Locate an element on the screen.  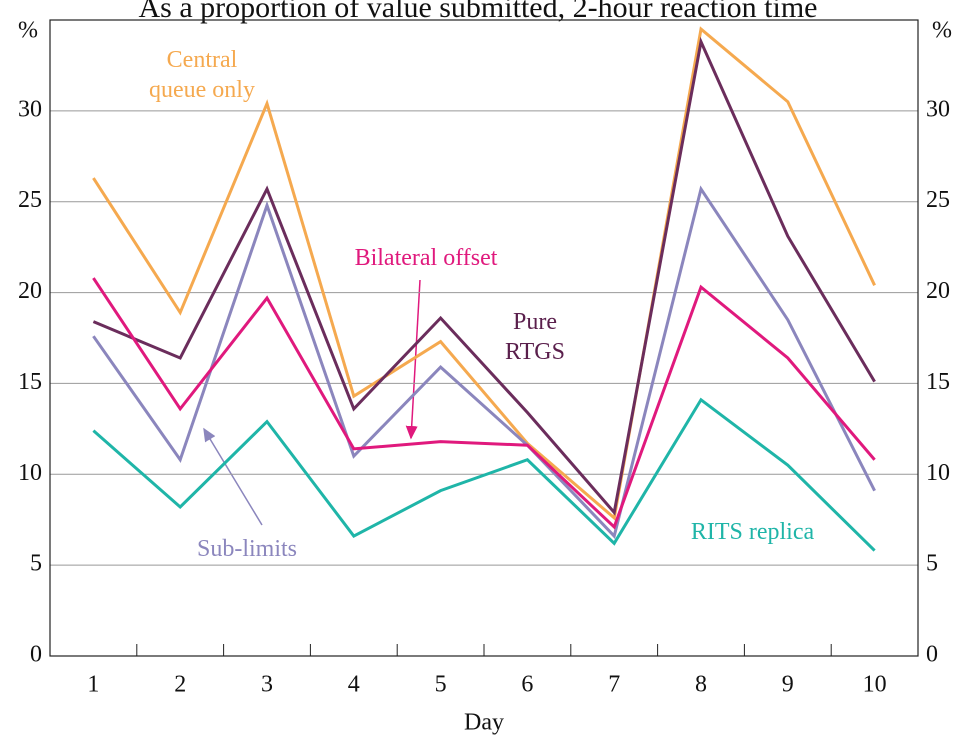
y2-tick-label: 5 is located at coordinates (932, 564).